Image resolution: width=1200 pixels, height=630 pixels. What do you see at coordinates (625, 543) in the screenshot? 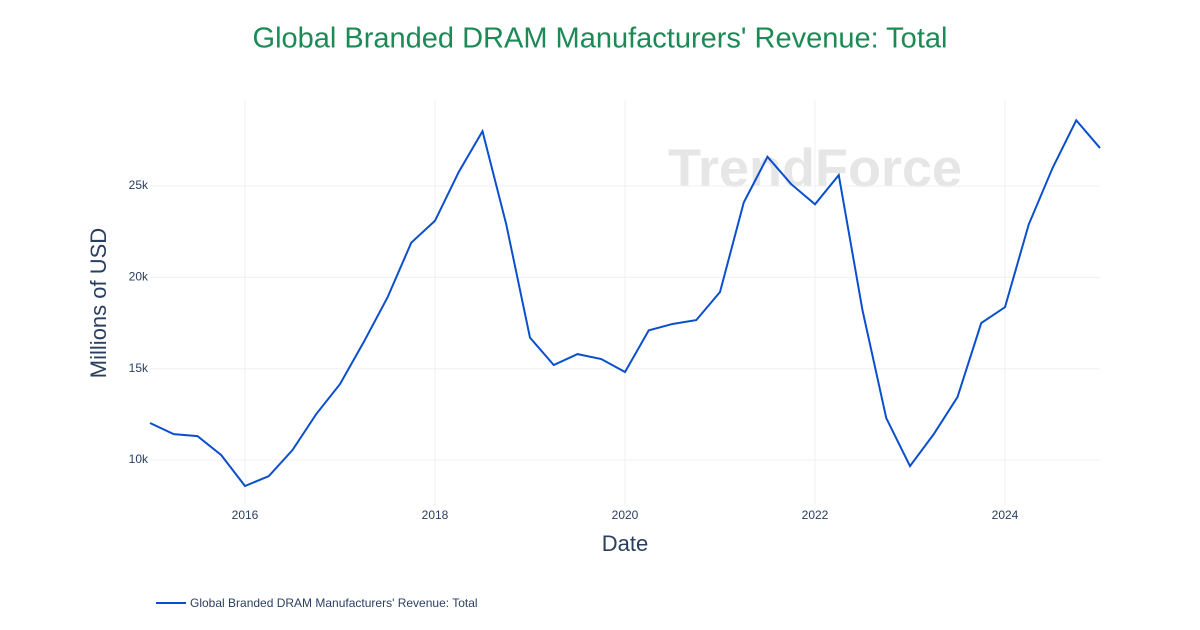
I see `x-axis-title: Date` at bounding box center [625, 543].